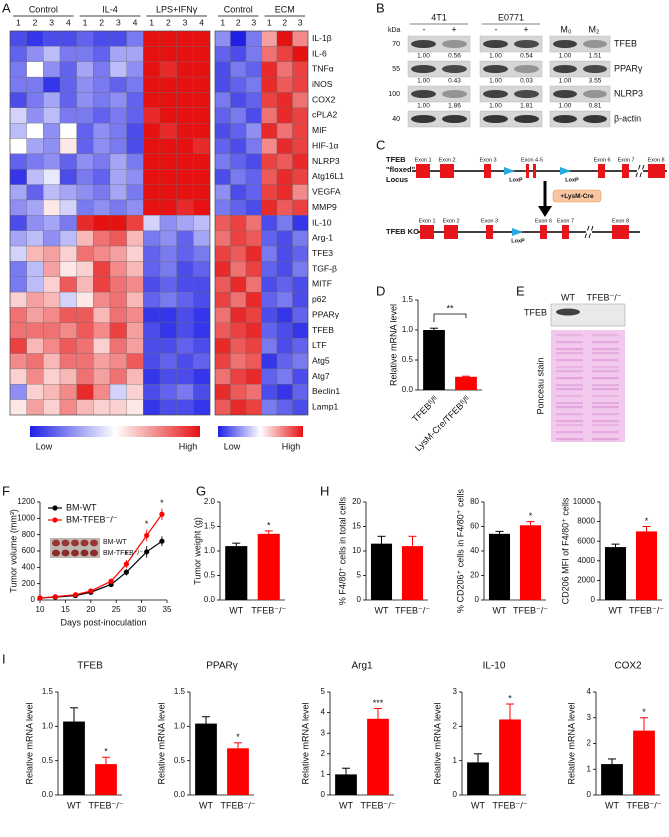 The width and height of the screenshot is (669, 837). What do you see at coordinates (29, 566) in the screenshot?
I see `y-tick-label: 400` at bounding box center [29, 566].